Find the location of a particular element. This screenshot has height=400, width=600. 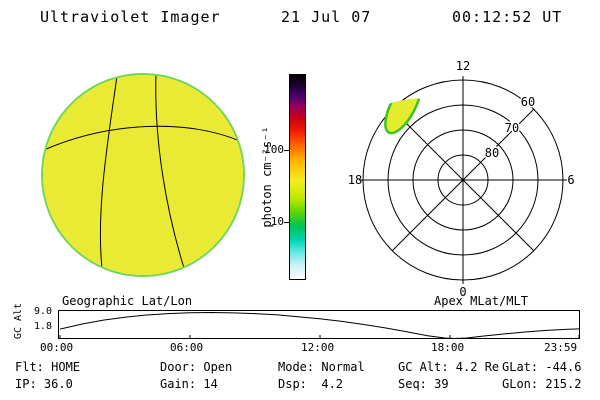

right-panel-caption: Apex MLat/MLT is located at coordinates (481, 301).